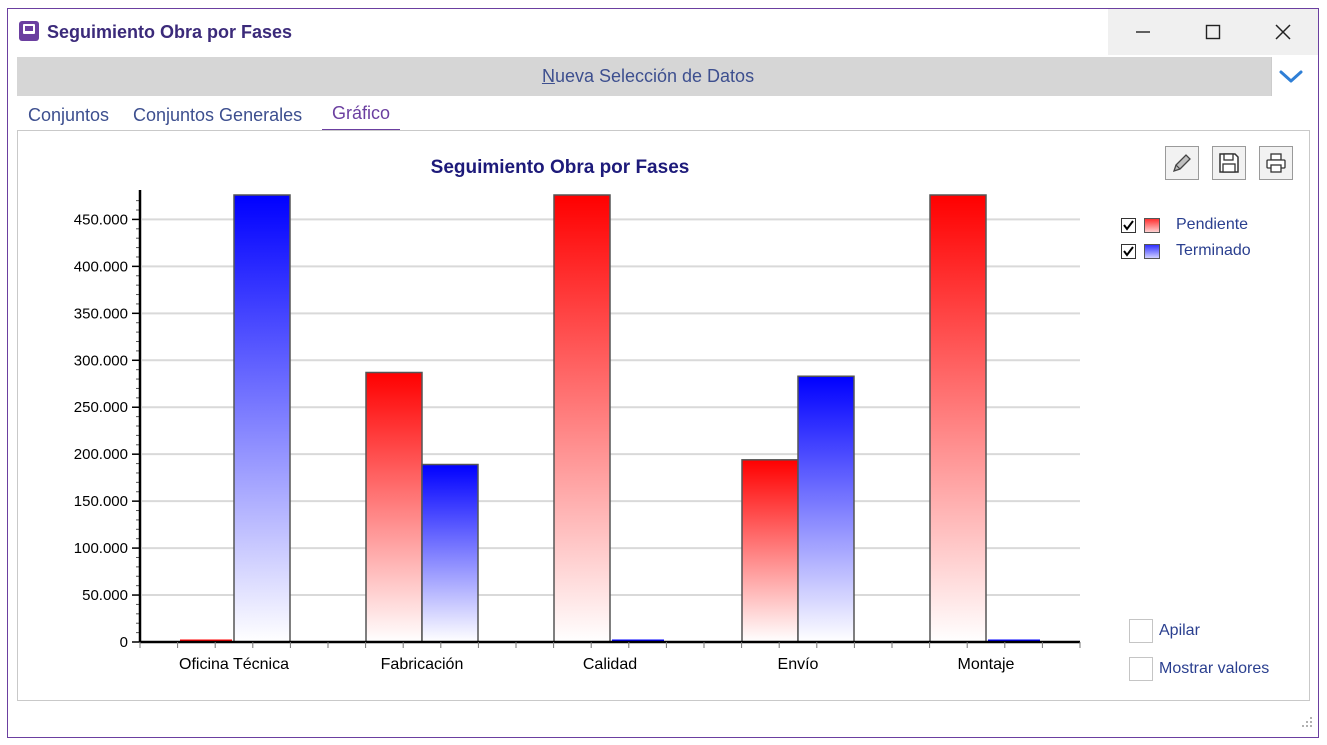 Image resolution: width=1327 pixels, height=745 pixels. I want to click on expand-selection-button, so click(1290, 76).